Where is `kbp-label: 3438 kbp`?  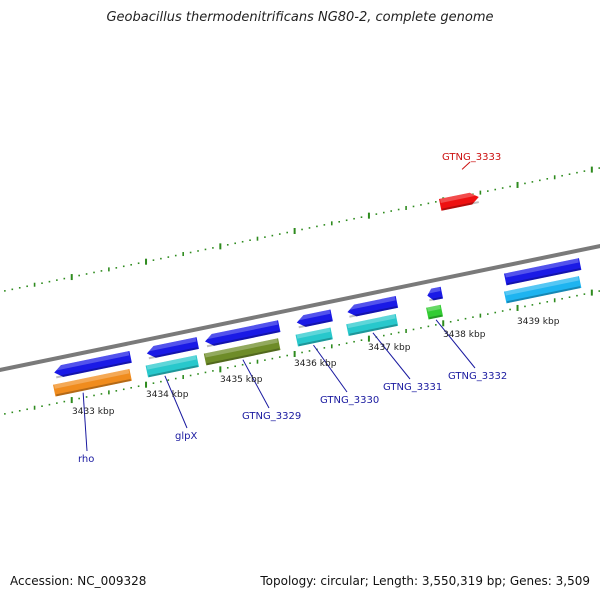
kbp-label: 3438 kbp is located at coordinates (464, 335).